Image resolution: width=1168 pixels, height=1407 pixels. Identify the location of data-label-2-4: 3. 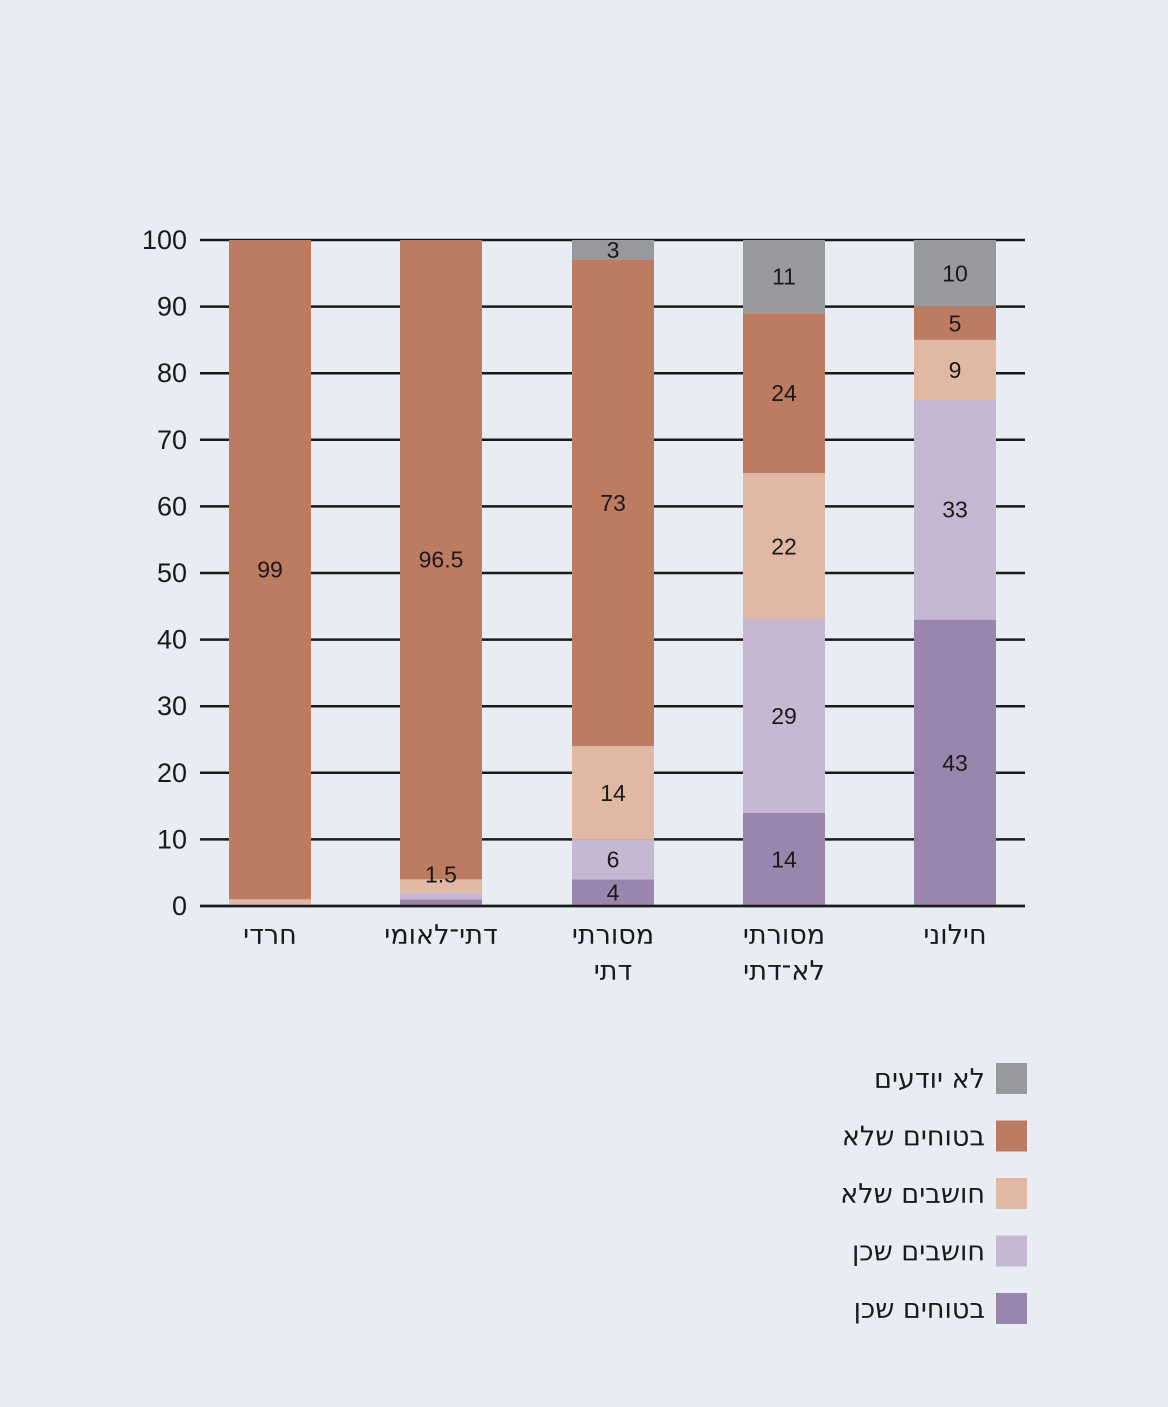
(613, 250).